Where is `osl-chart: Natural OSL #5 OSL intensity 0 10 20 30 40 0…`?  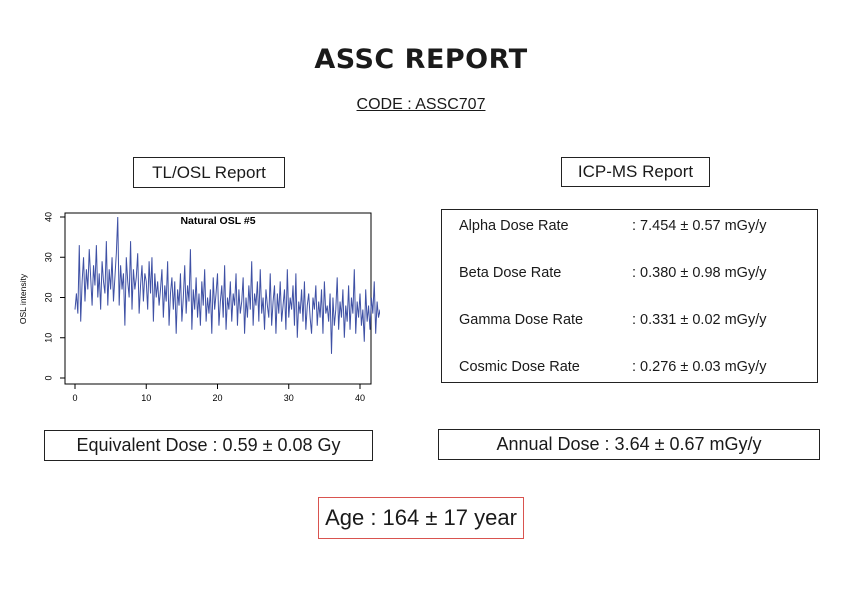
osl-chart: Natural OSL #5 OSL intensity 0 10 20 30 40 0… is located at coordinates (199, 307).